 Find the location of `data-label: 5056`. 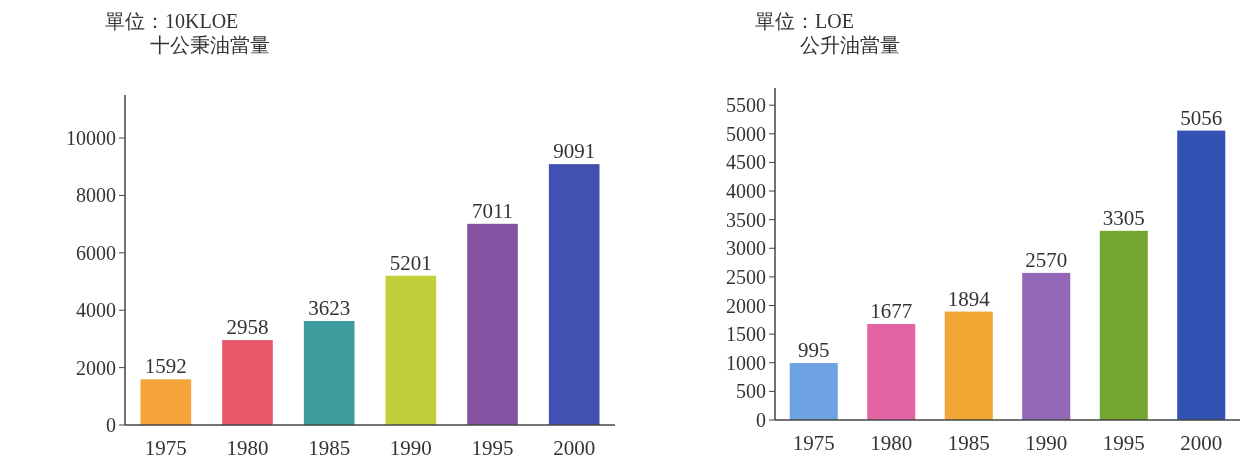

data-label: 5056 is located at coordinates (1201, 117).